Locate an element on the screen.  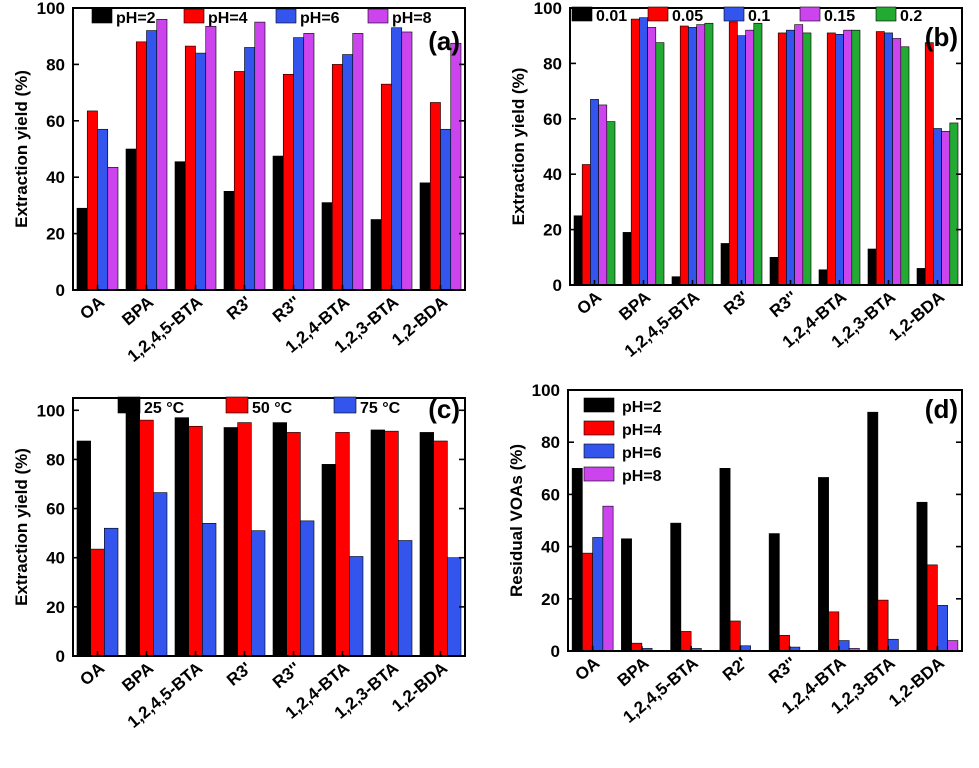
legend-label-c-0: 25 °C is located at coordinates (164, 408).